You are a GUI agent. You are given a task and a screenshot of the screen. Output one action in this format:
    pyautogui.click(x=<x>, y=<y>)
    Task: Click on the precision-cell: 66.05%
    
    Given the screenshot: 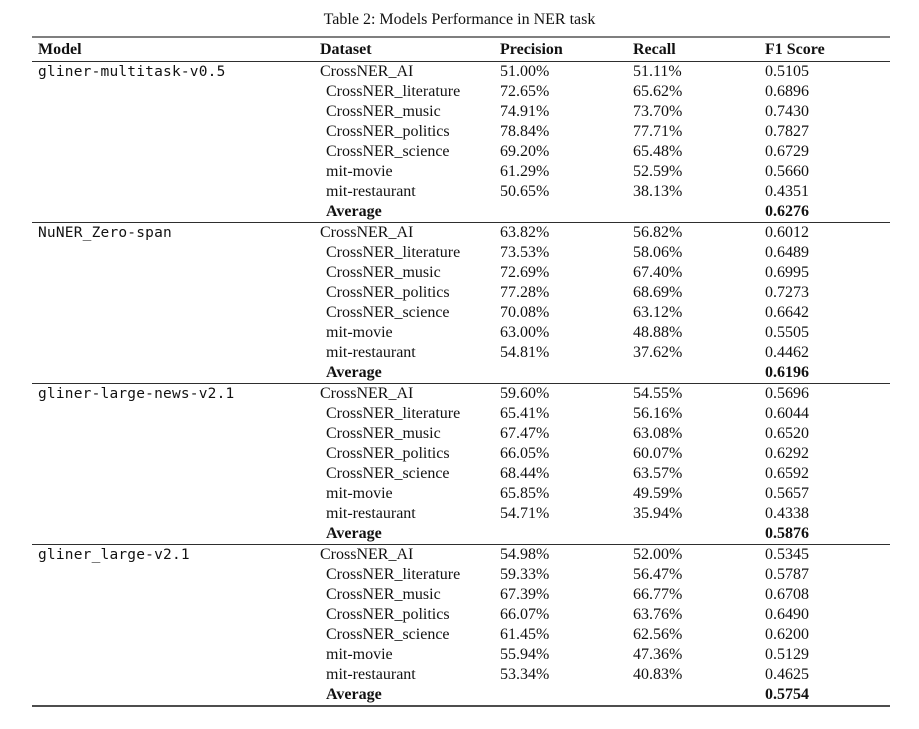 What is the action you would take?
    pyautogui.click(x=525, y=453)
    